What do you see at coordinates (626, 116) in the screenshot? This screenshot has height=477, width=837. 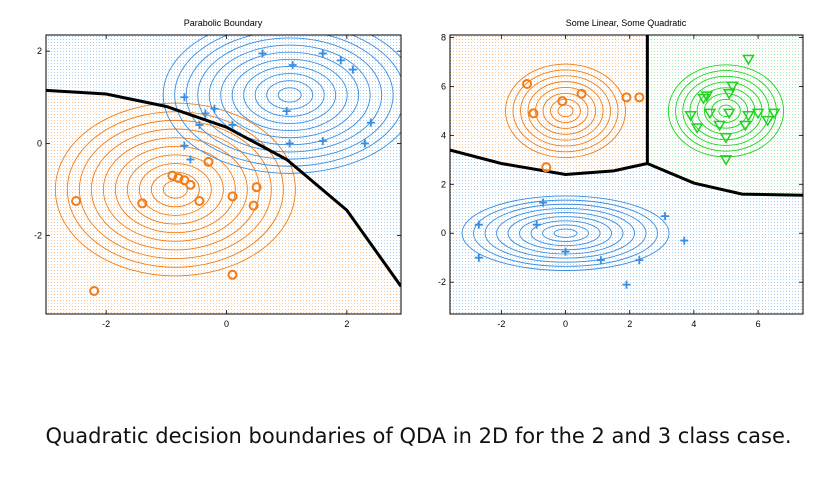 I see `decision-boundary` at bounding box center [626, 116].